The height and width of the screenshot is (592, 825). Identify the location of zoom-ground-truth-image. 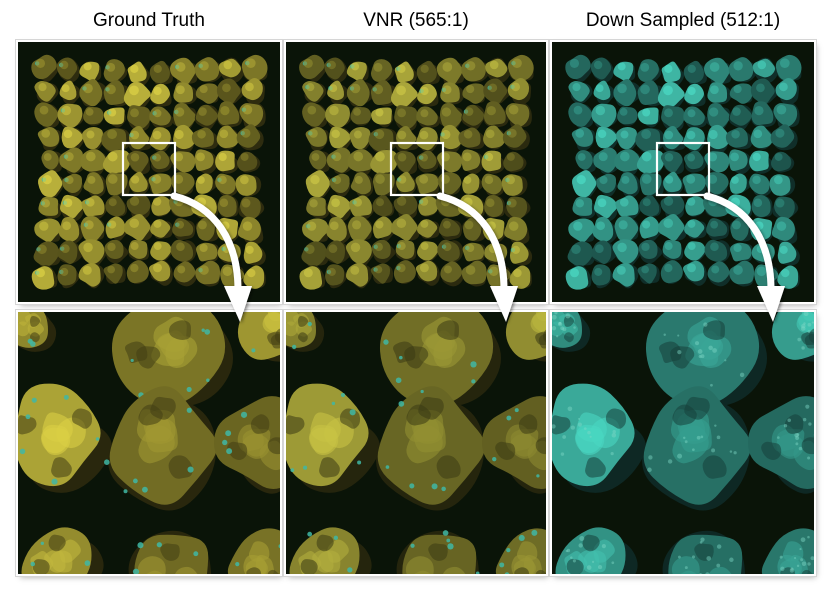
(149, 443).